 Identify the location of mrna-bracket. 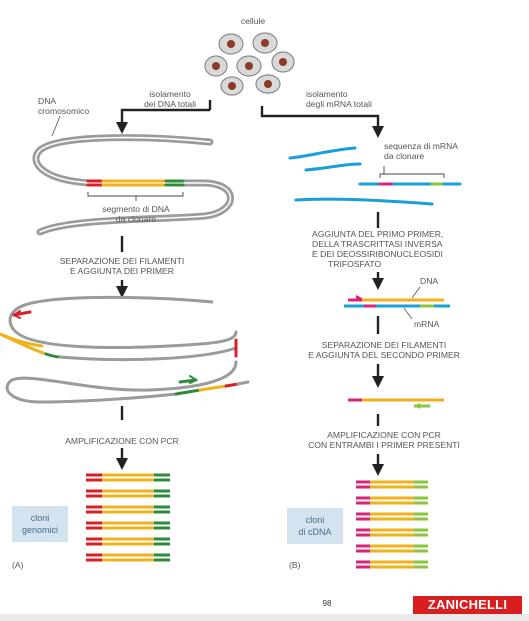
(412, 175).